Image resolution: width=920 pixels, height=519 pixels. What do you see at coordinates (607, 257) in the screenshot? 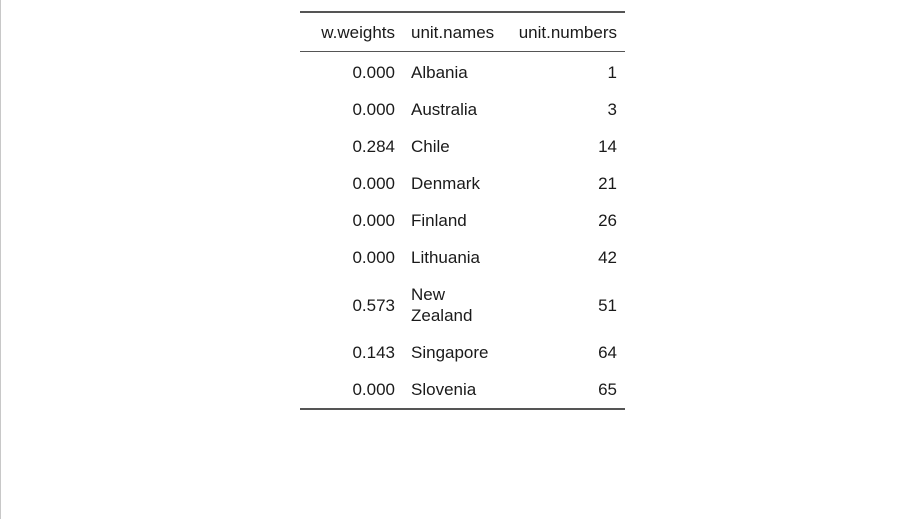
I see `cell-number: 42` at bounding box center [607, 257].